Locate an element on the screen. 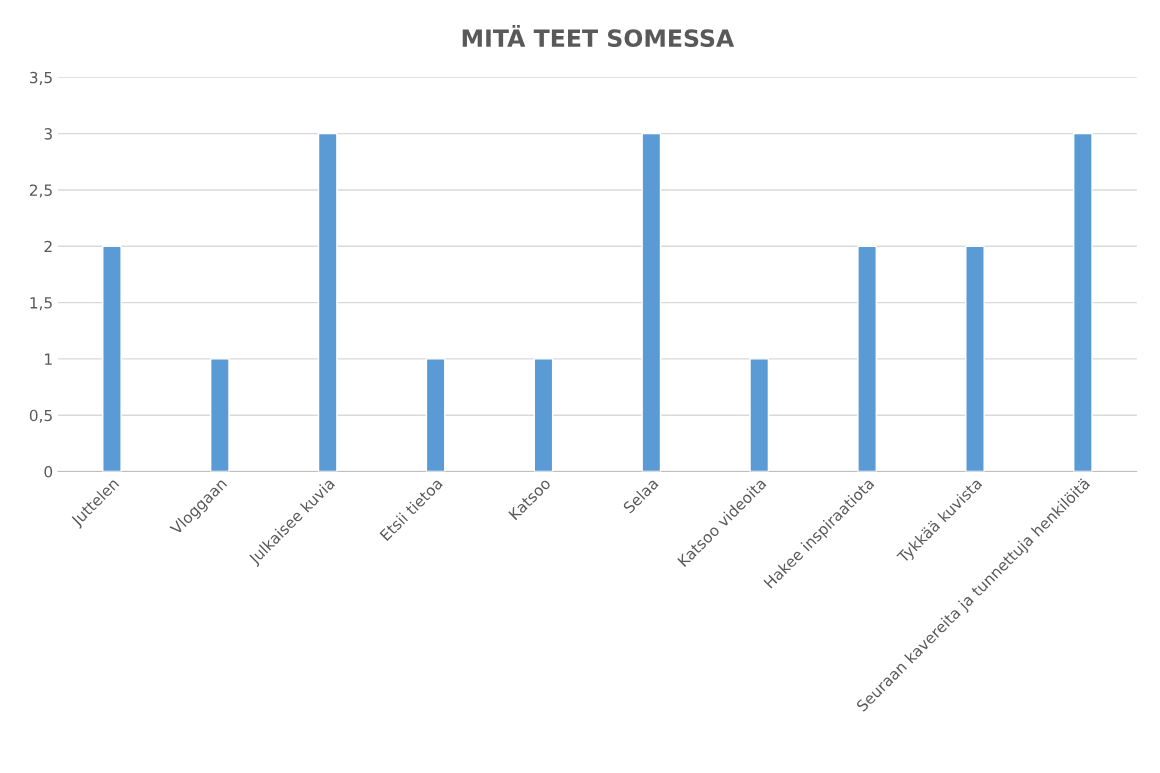 This screenshot has height=773, width=1160. y-tick-label: 0,5 is located at coordinates (40, 416).